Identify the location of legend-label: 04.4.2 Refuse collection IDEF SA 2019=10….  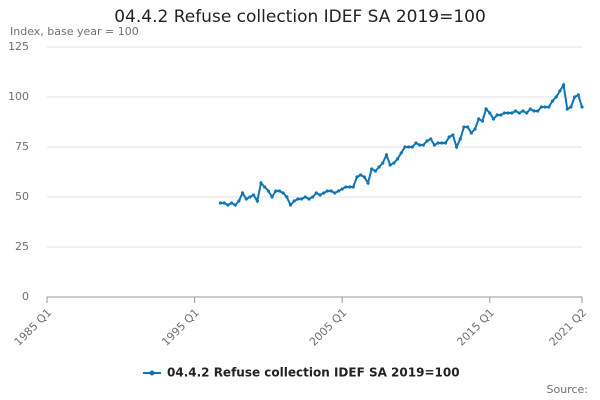
(313, 373).